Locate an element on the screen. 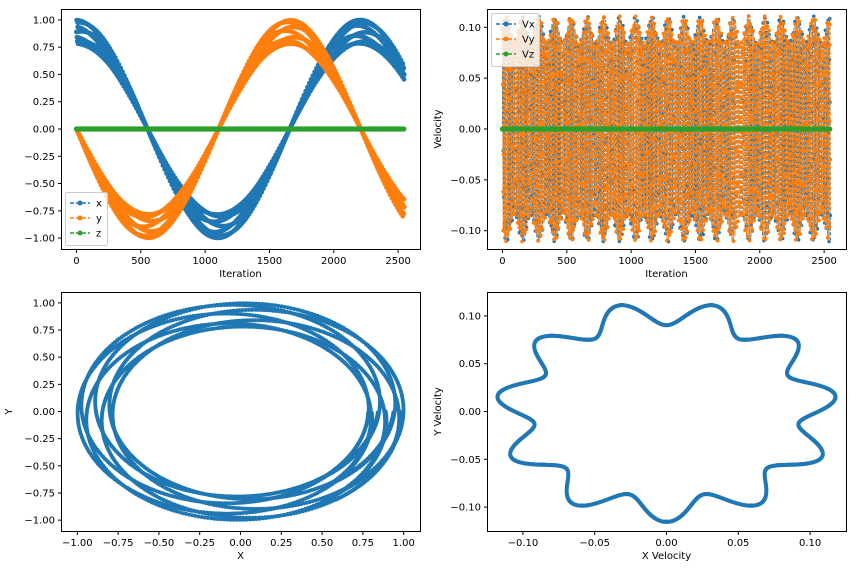 The width and height of the screenshot is (856, 568). x-tick-label: 0.05 is located at coordinates (738, 543).